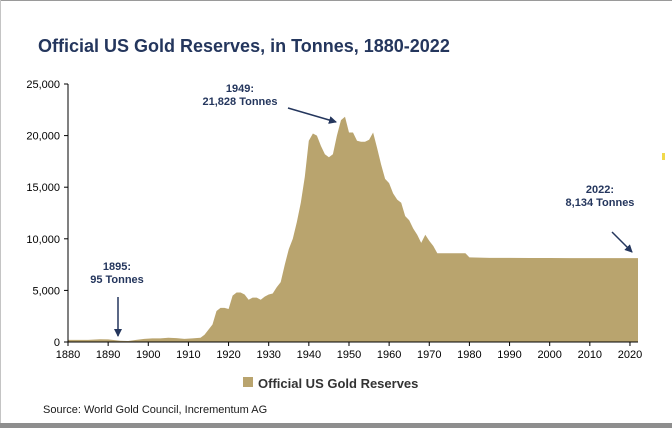  What do you see at coordinates (188, 355) in the screenshot?
I see `x-tick-label: 1910` at bounding box center [188, 355].